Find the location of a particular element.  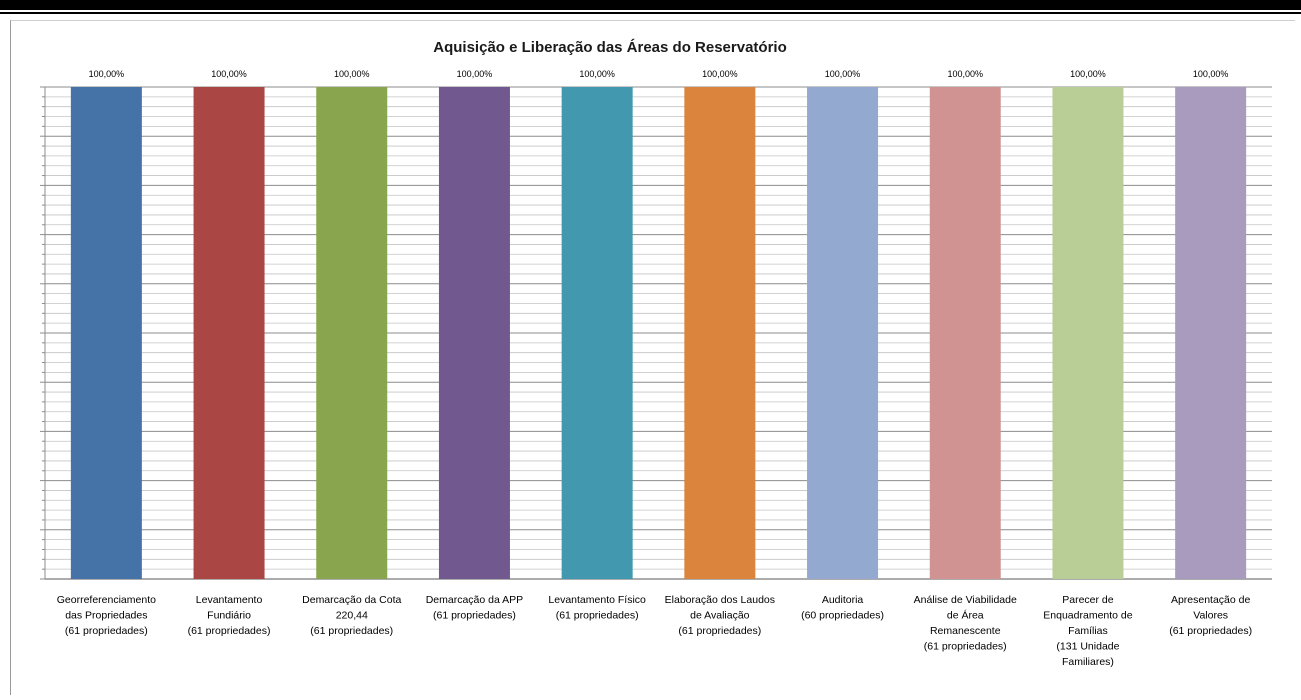

category-label: Levantamento Fundiário (61 propriedades) is located at coordinates (229, 615).